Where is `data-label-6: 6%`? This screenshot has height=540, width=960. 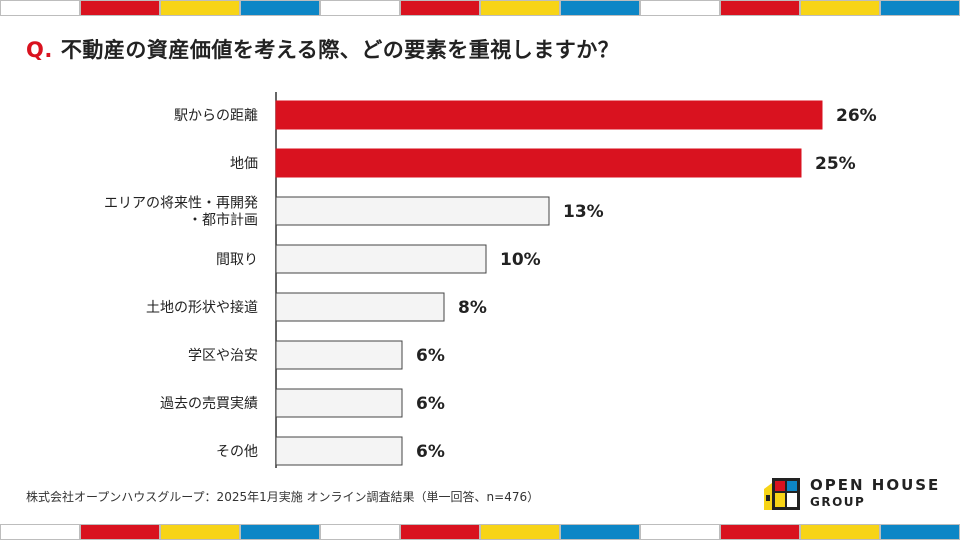 data-label-6: 6% is located at coordinates (430, 404).